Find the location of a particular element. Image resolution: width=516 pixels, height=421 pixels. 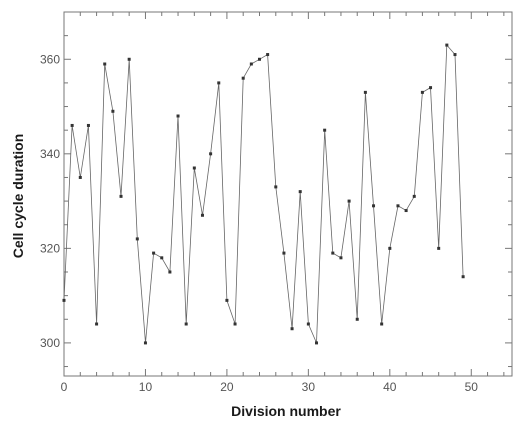

y-tick-label: 340 is located at coordinates (50, 154).